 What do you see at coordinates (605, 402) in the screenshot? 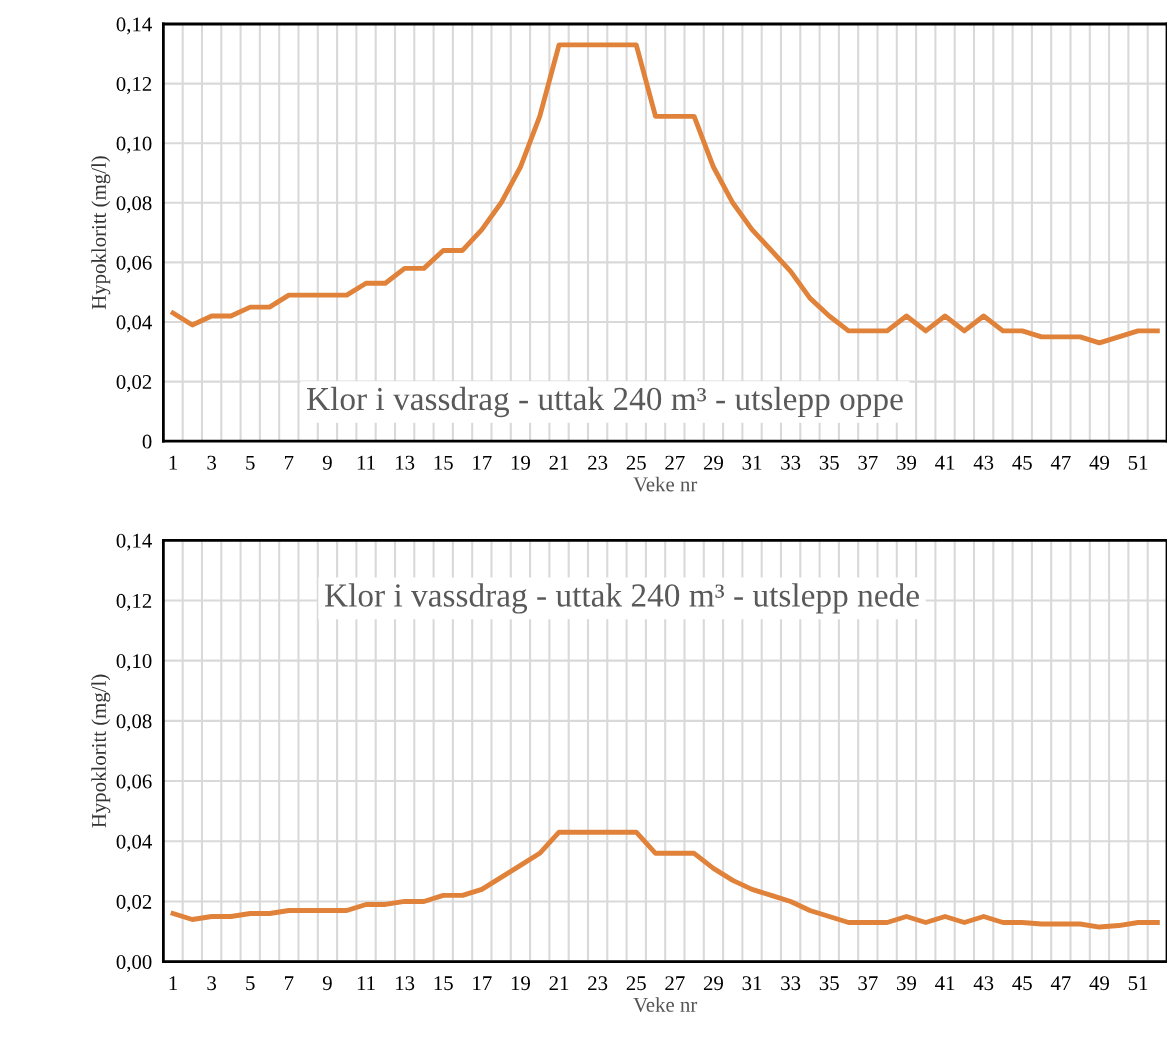
I see `text: Klor i vassdrag - uttak 240 m³ - utslepp oppe` at bounding box center [605, 402].